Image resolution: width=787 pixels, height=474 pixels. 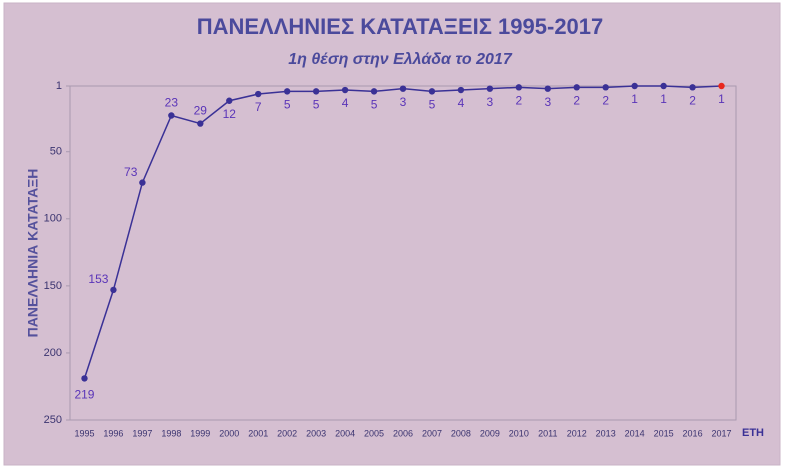 What do you see at coordinates (606, 433) in the screenshot?
I see `x-tick-label: 2013` at bounding box center [606, 433].